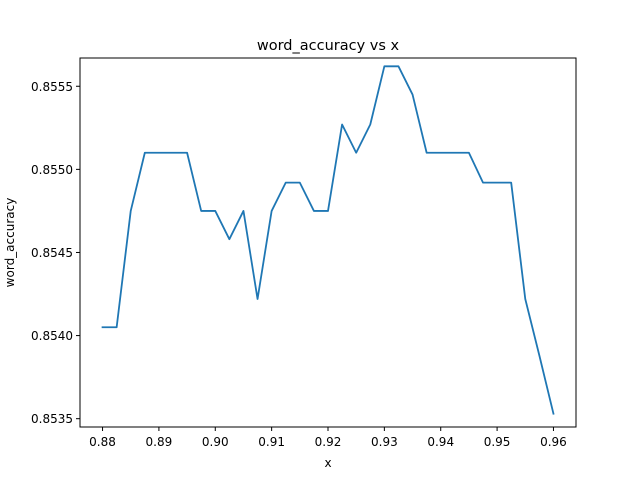 The height and width of the screenshot is (480, 640). I want to click on x-tick-label: 0.94, so click(440, 442).